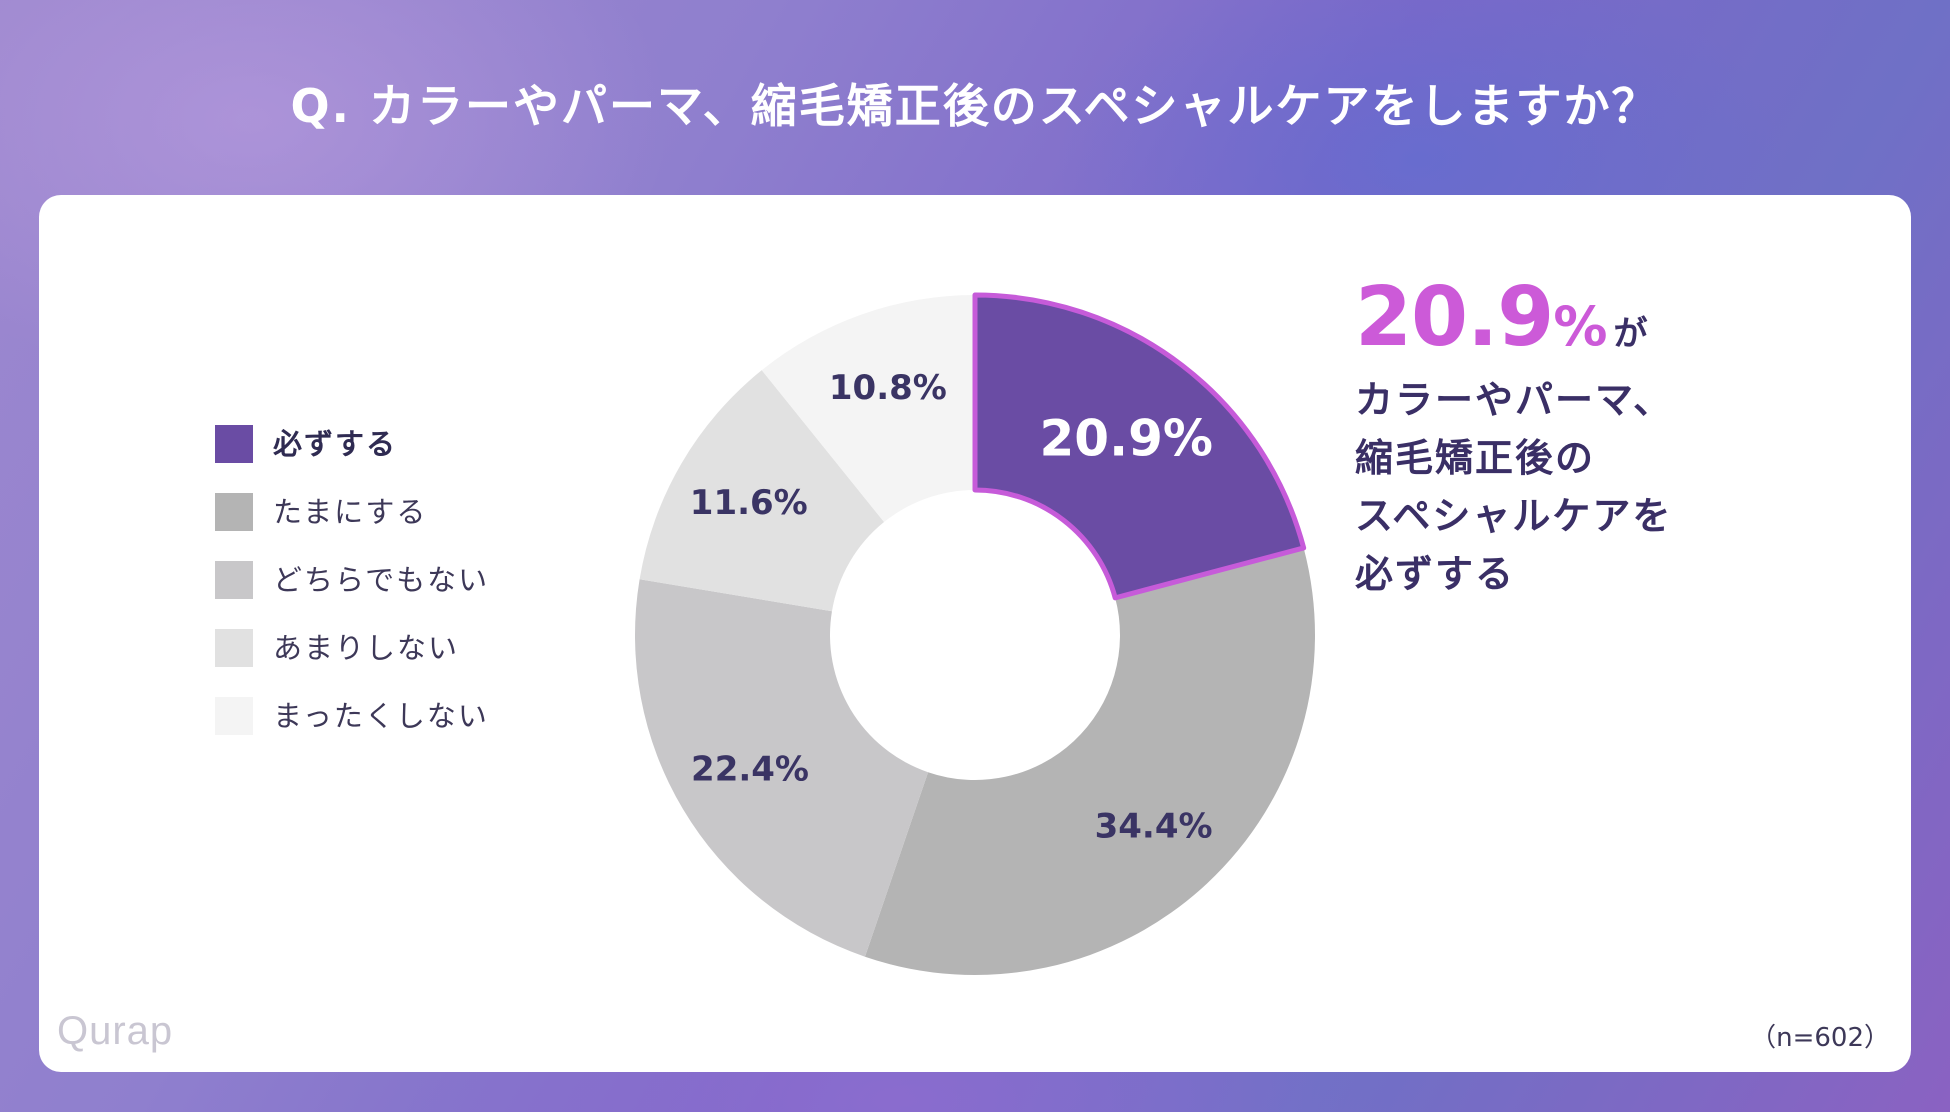  What do you see at coordinates (381, 716) in the screenshot?
I see `legend-label: まったくしない` at bounding box center [381, 716].